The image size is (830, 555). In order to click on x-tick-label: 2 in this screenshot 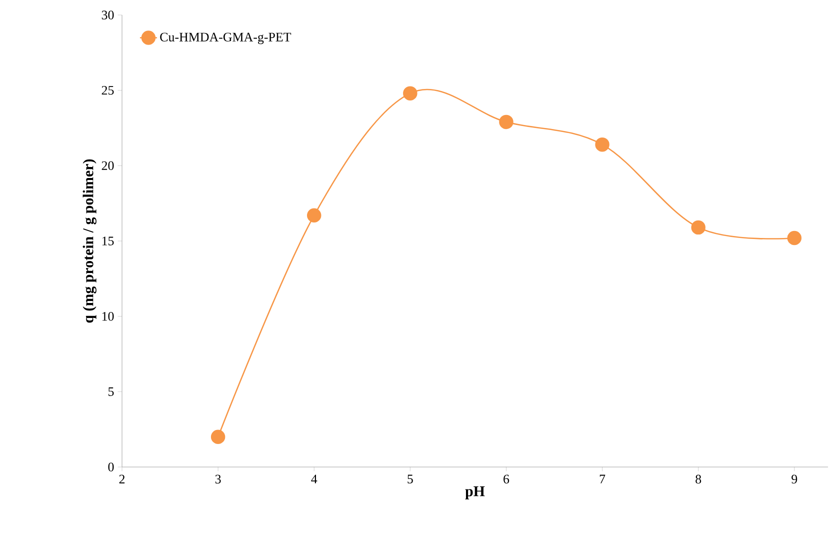, I will do `click(122, 479)`.